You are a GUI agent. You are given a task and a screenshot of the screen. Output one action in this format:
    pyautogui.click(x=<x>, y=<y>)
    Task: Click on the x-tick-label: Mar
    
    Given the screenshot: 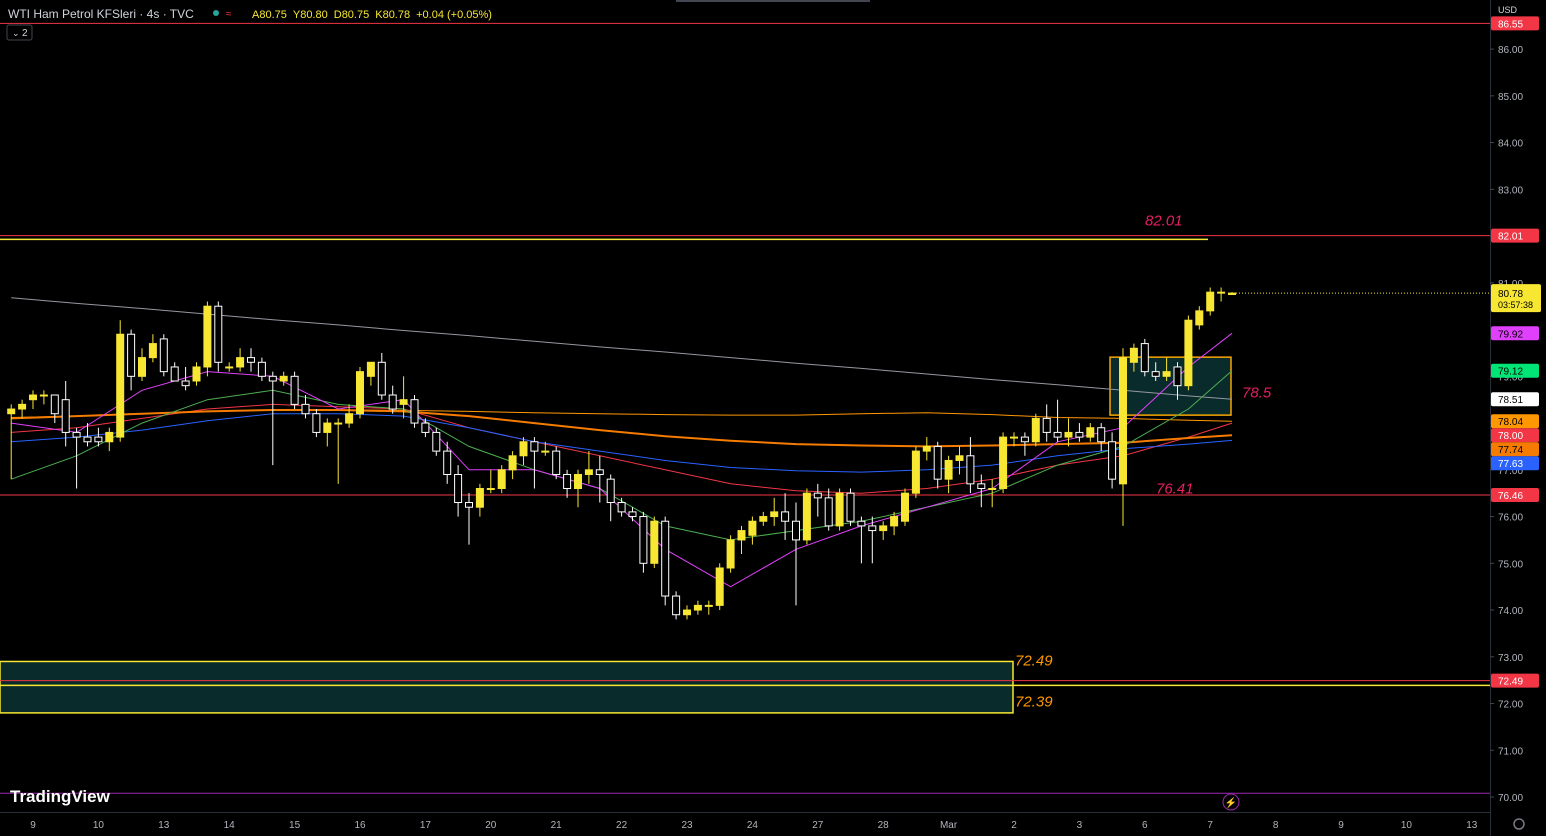 What is the action you would take?
    pyautogui.click(x=949, y=825)
    